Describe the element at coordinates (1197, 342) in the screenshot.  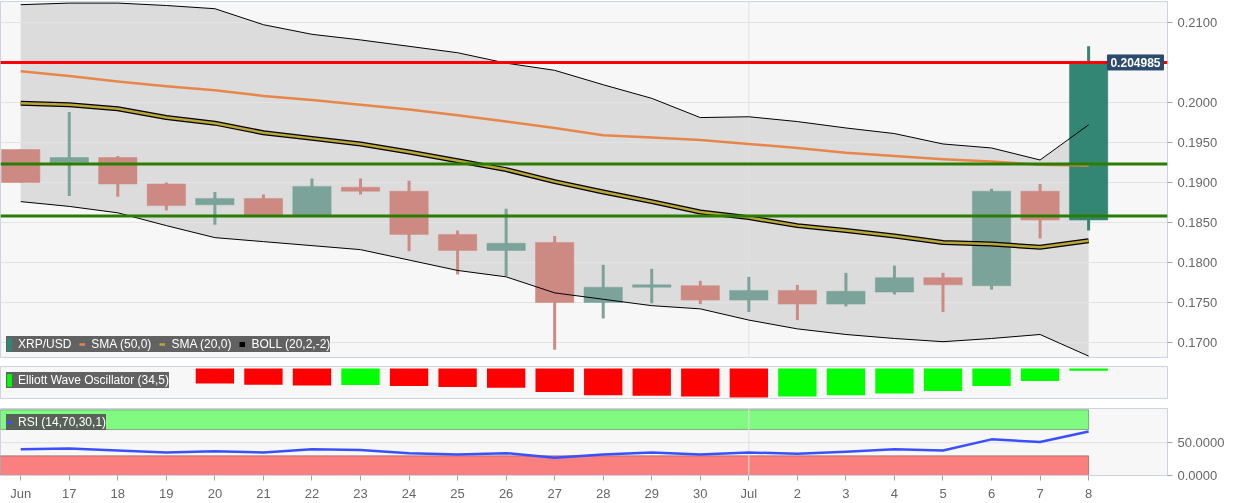
I see `y-tick-label: 0.1700` at that location.